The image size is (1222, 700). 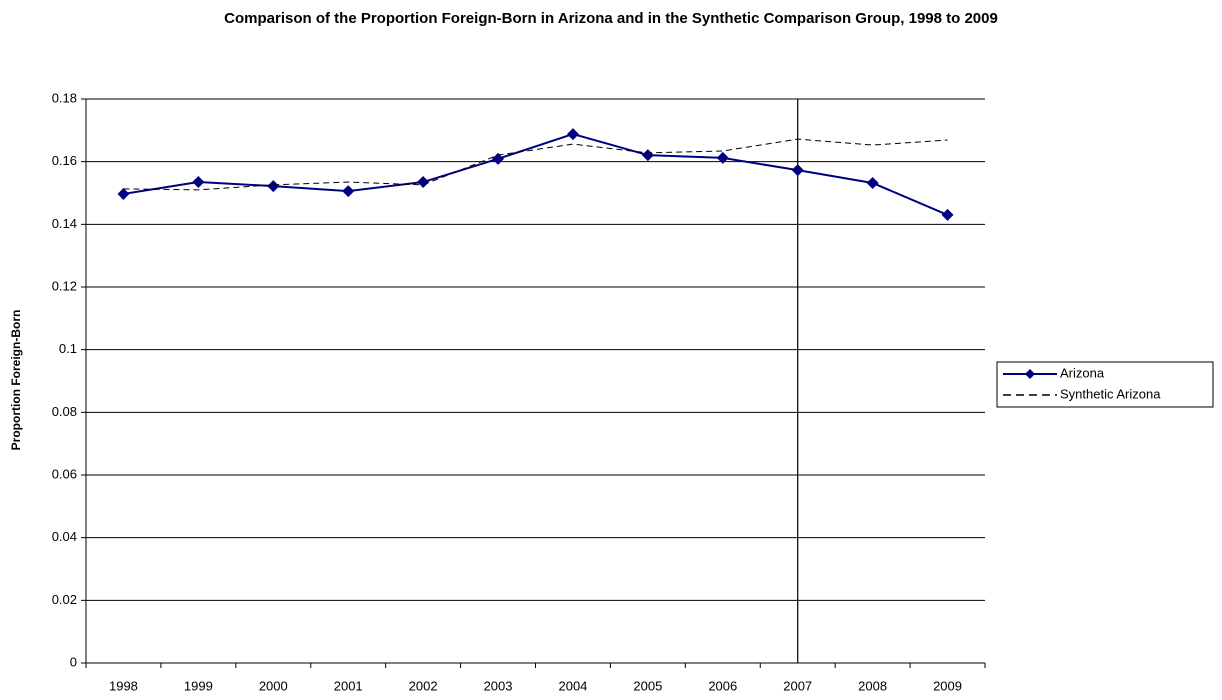 What do you see at coordinates (572, 685) in the screenshot?
I see `x-tick-label: 2004` at bounding box center [572, 685].